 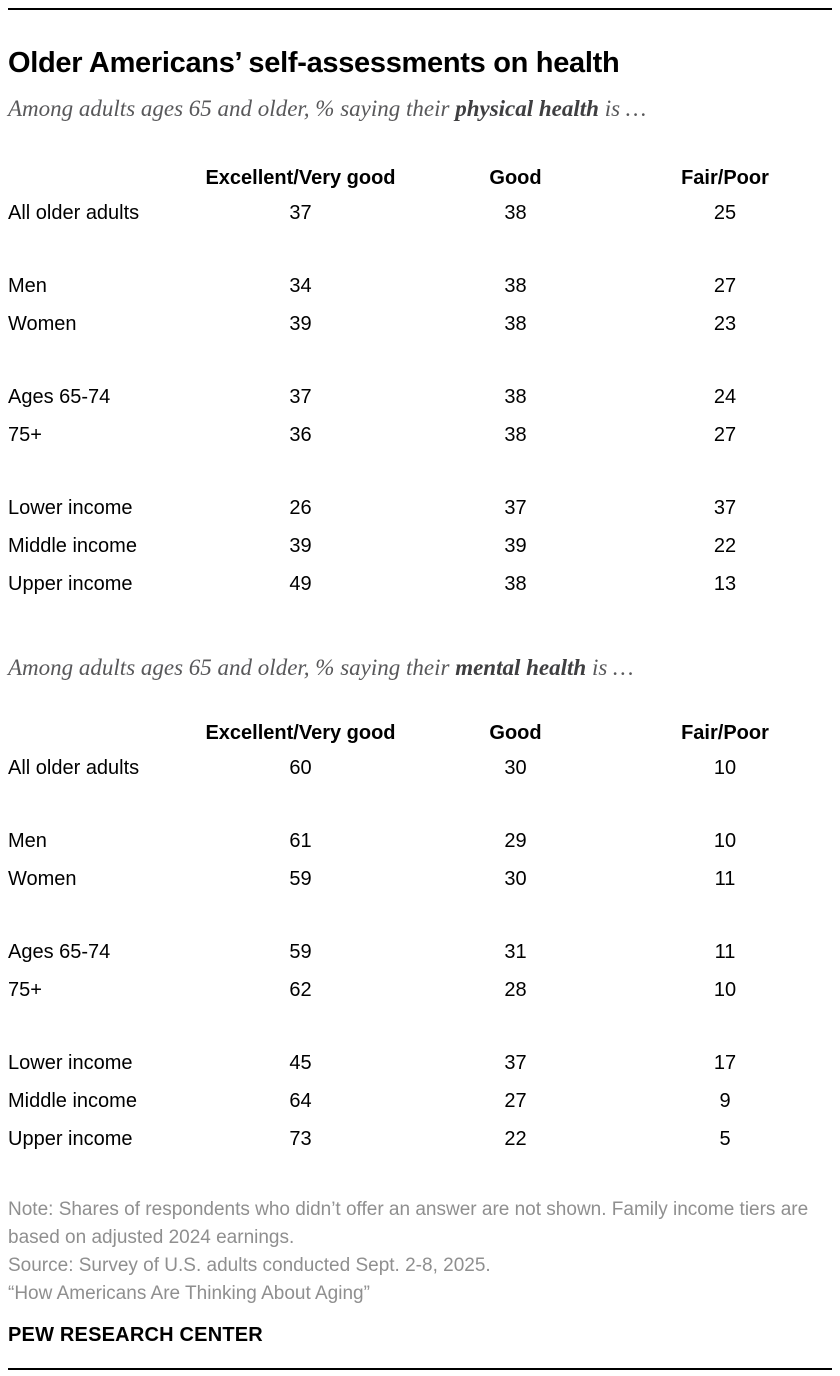 What do you see at coordinates (725, 584) in the screenshot?
I see `cell-value: 13` at bounding box center [725, 584].